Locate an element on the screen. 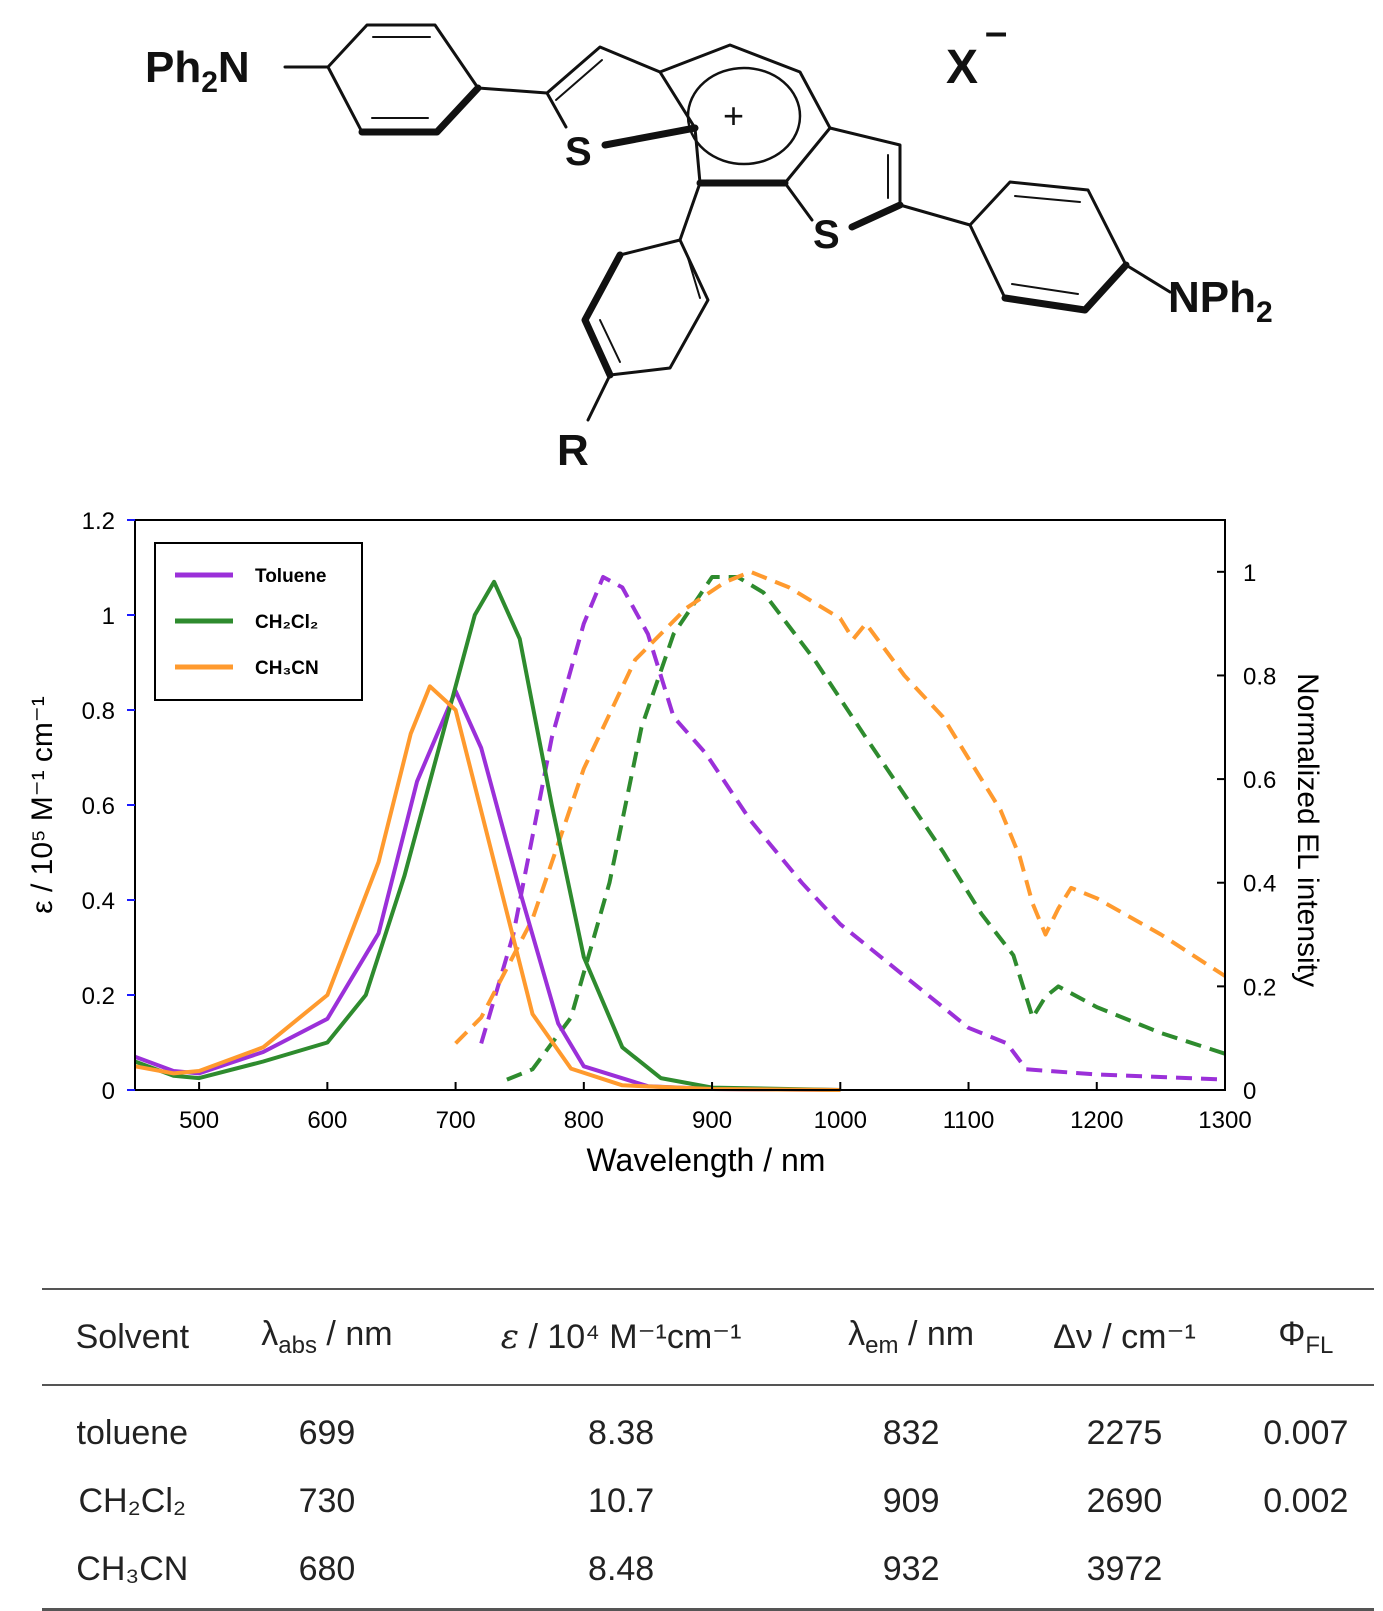  x-tick-label: 900 is located at coordinates (712, 1120).